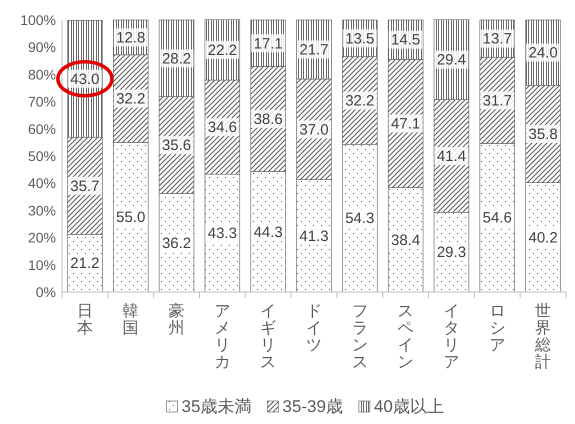 This screenshot has height=424, width=575. What do you see at coordinates (42, 210) in the screenshot?
I see `y-tick-label: 30%` at bounding box center [42, 210].